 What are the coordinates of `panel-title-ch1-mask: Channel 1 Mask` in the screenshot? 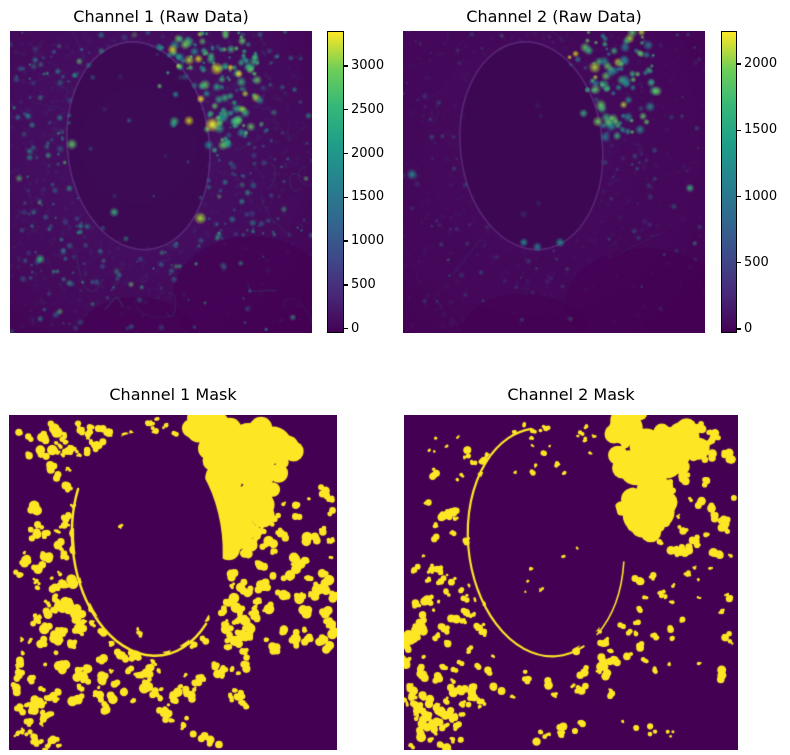 It's located at (173, 394).